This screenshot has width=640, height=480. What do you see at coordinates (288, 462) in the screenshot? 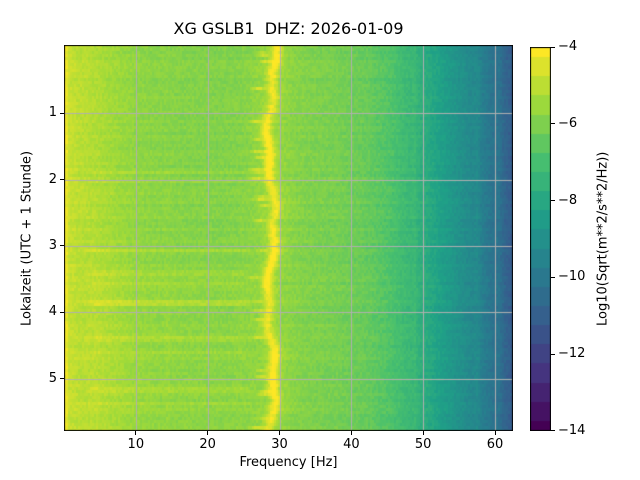
I see `x-axis-label: Frequency [Hz]` at bounding box center [288, 462].